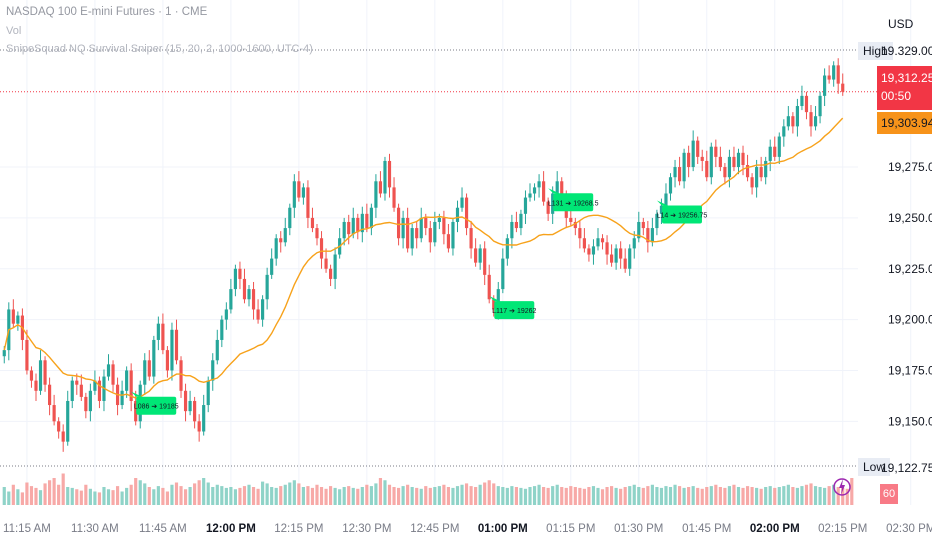 This screenshot has height=550, width=932. I want to click on time-axis-label: 02:15 PM, so click(842, 529).